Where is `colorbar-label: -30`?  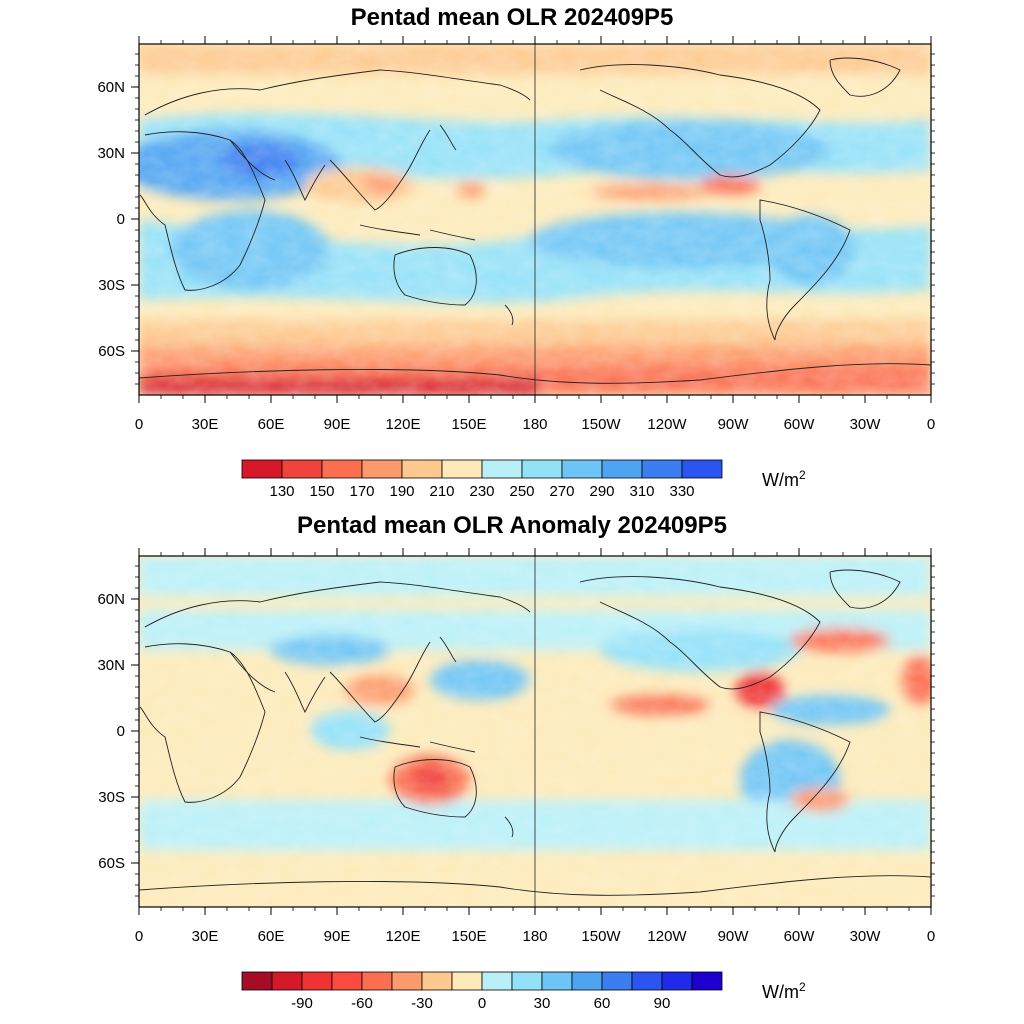 colorbar-label: -30 is located at coordinates (422, 1003).